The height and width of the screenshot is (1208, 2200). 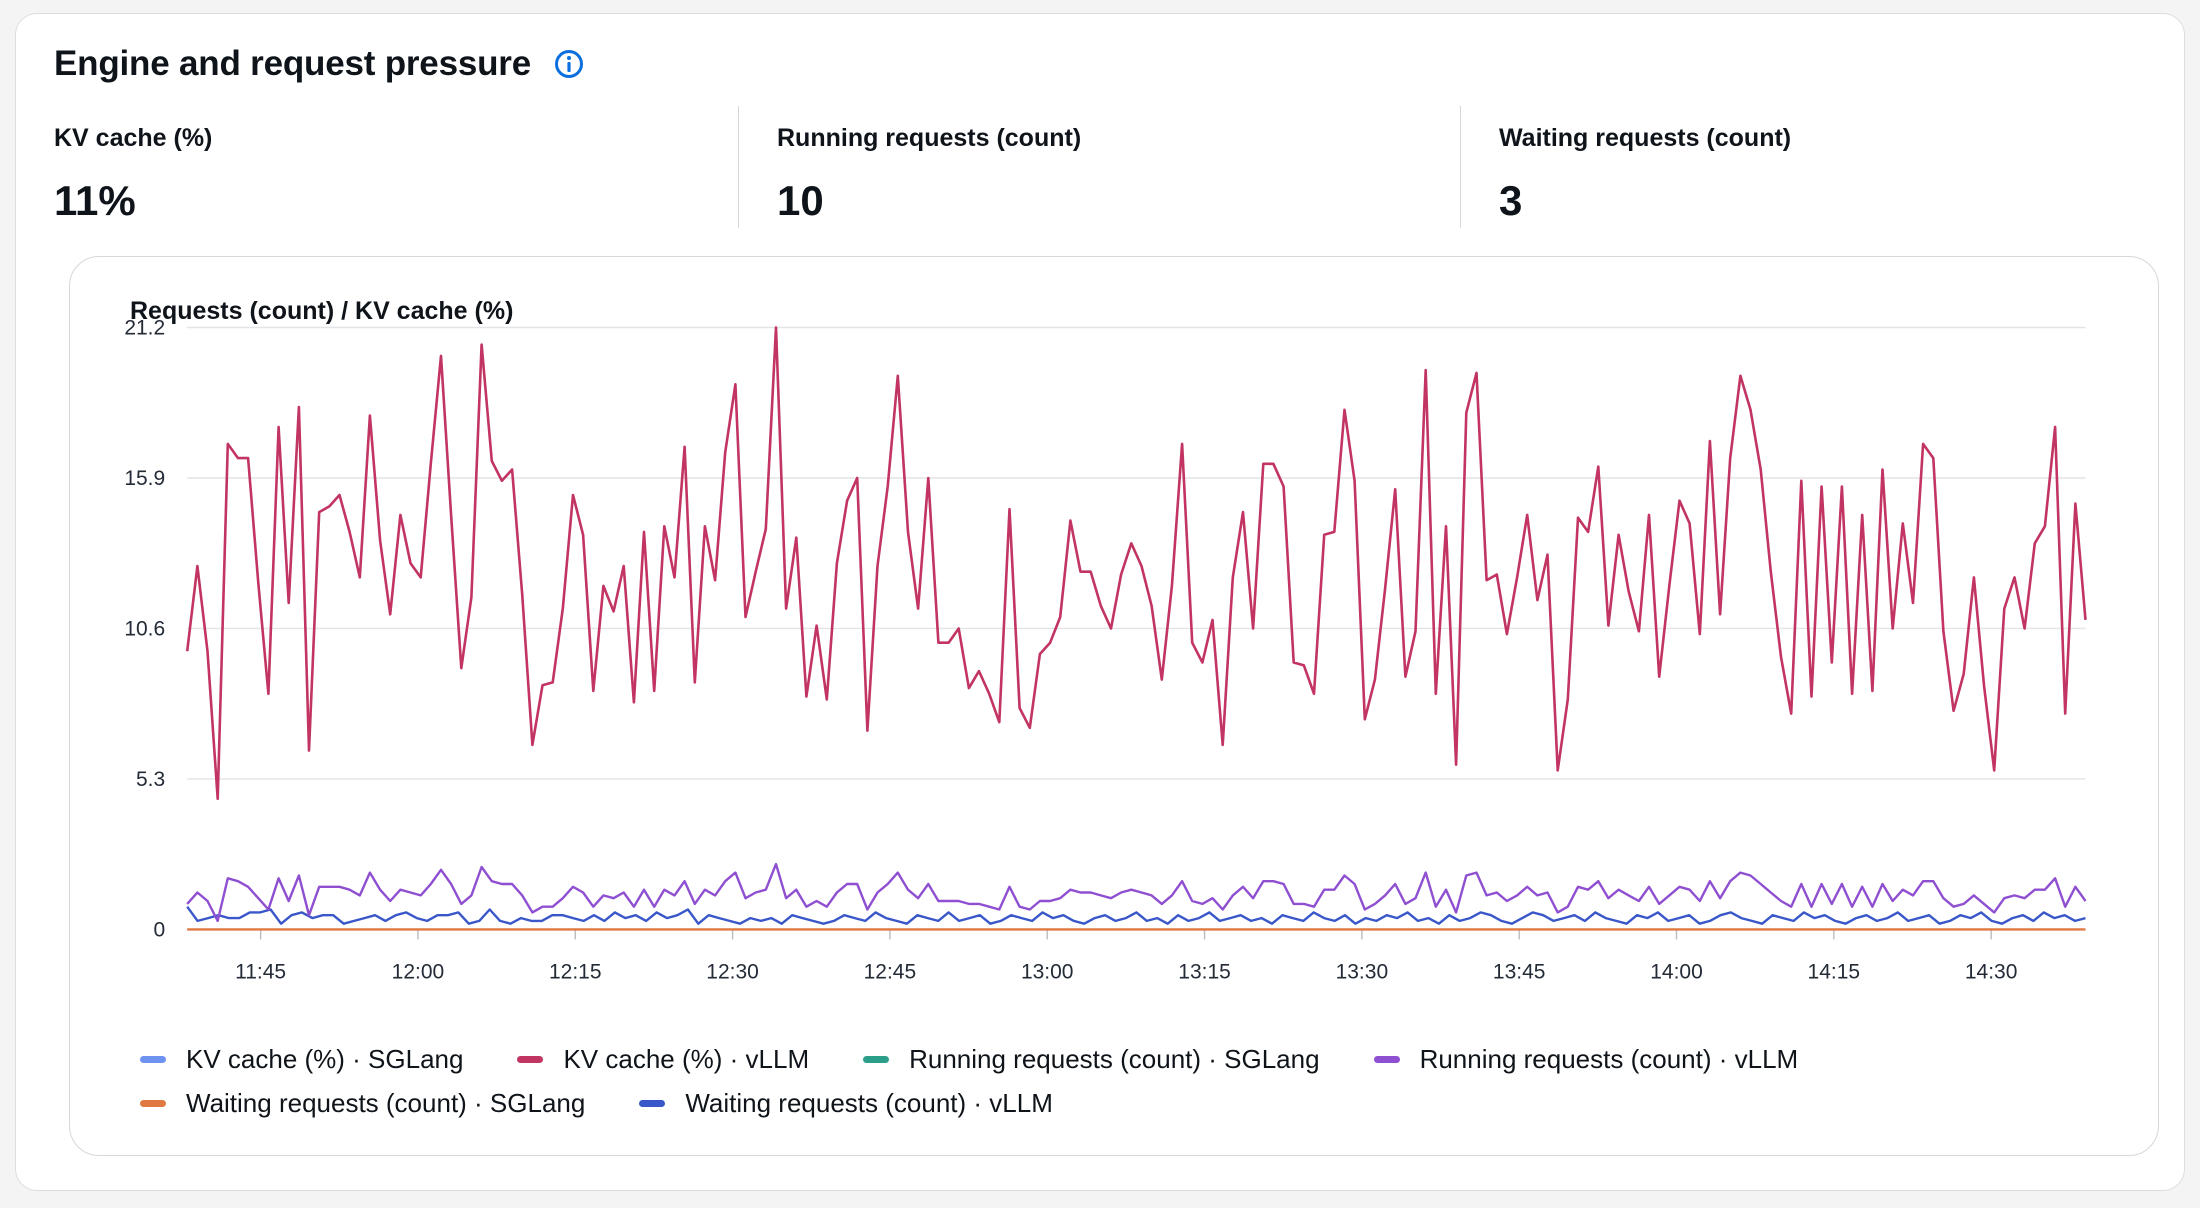 I want to click on x-tick-label: 14:00, so click(x=1676, y=971).